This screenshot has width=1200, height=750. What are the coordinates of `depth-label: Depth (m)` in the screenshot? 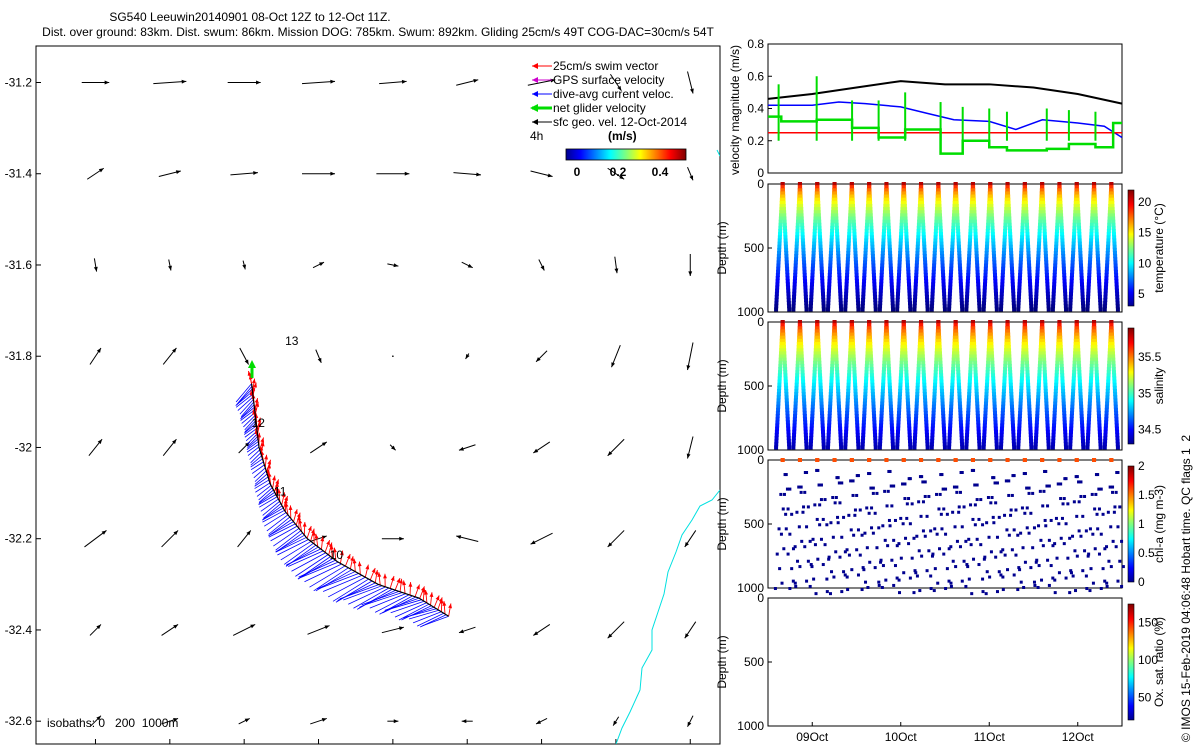 It's located at (722, 661).